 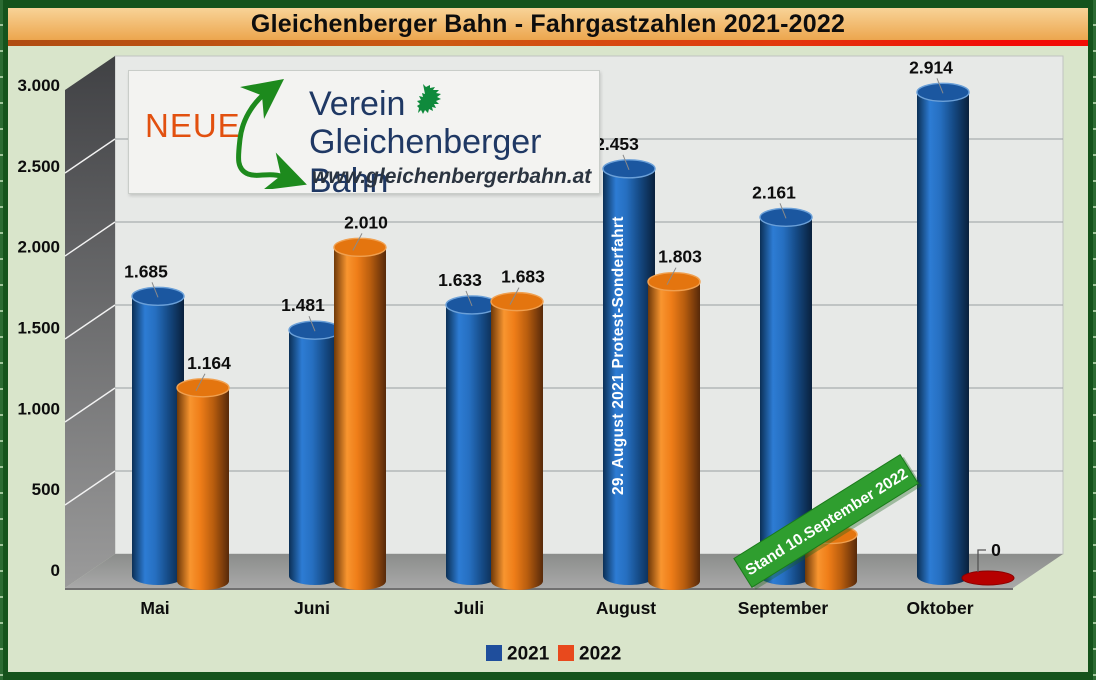 I want to click on styrian-panther-icon, so click(x=429, y=99).